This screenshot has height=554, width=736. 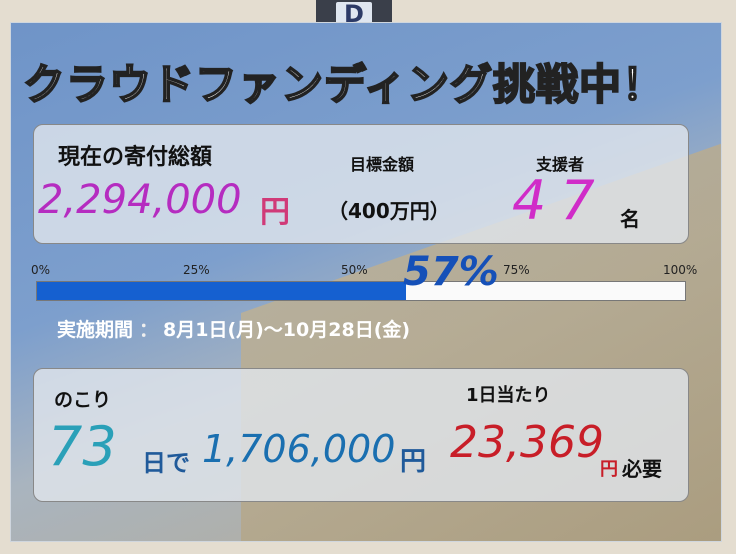 I want to click on supporters-label: 支援者, so click(x=560, y=164).